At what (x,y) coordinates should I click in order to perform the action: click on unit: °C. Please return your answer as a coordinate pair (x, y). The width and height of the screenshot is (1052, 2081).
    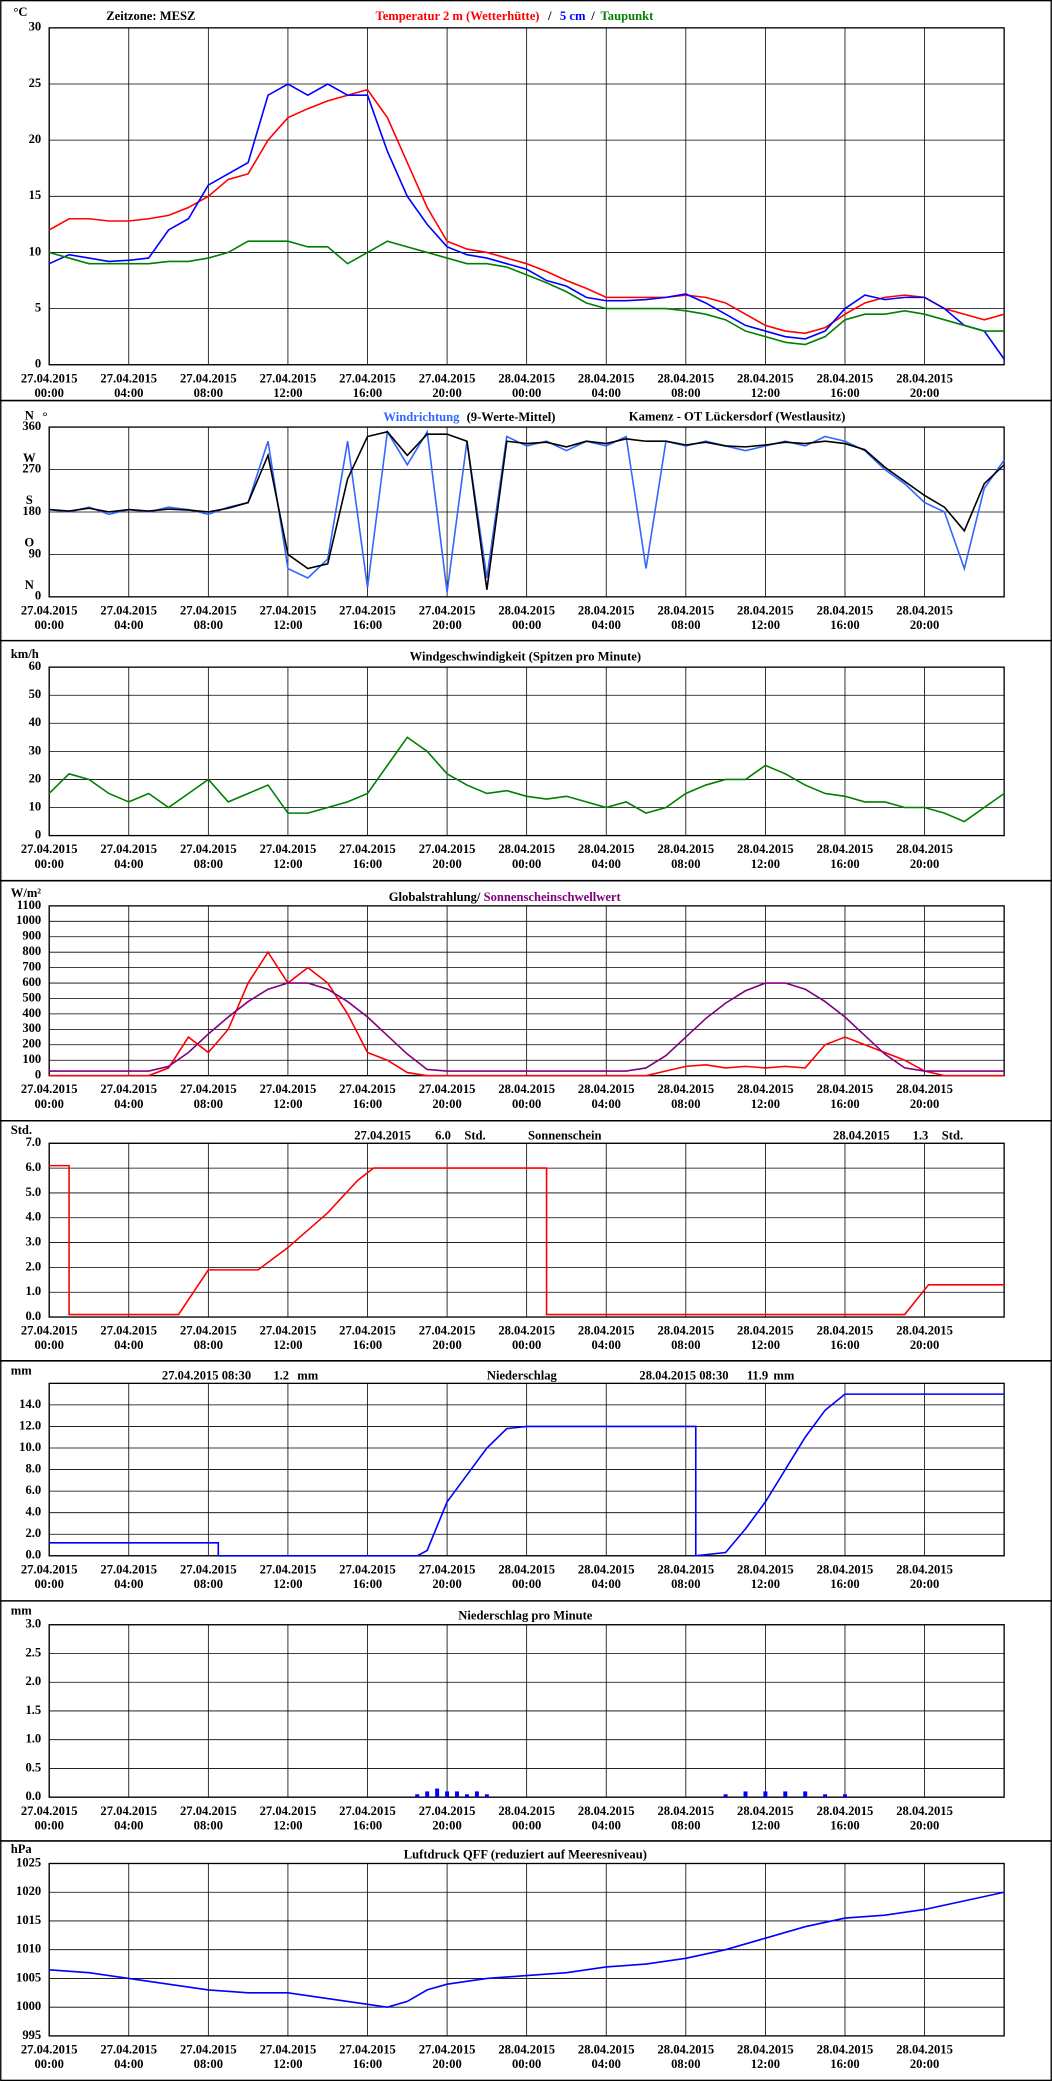
    Looking at the image, I should click on (20, 12).